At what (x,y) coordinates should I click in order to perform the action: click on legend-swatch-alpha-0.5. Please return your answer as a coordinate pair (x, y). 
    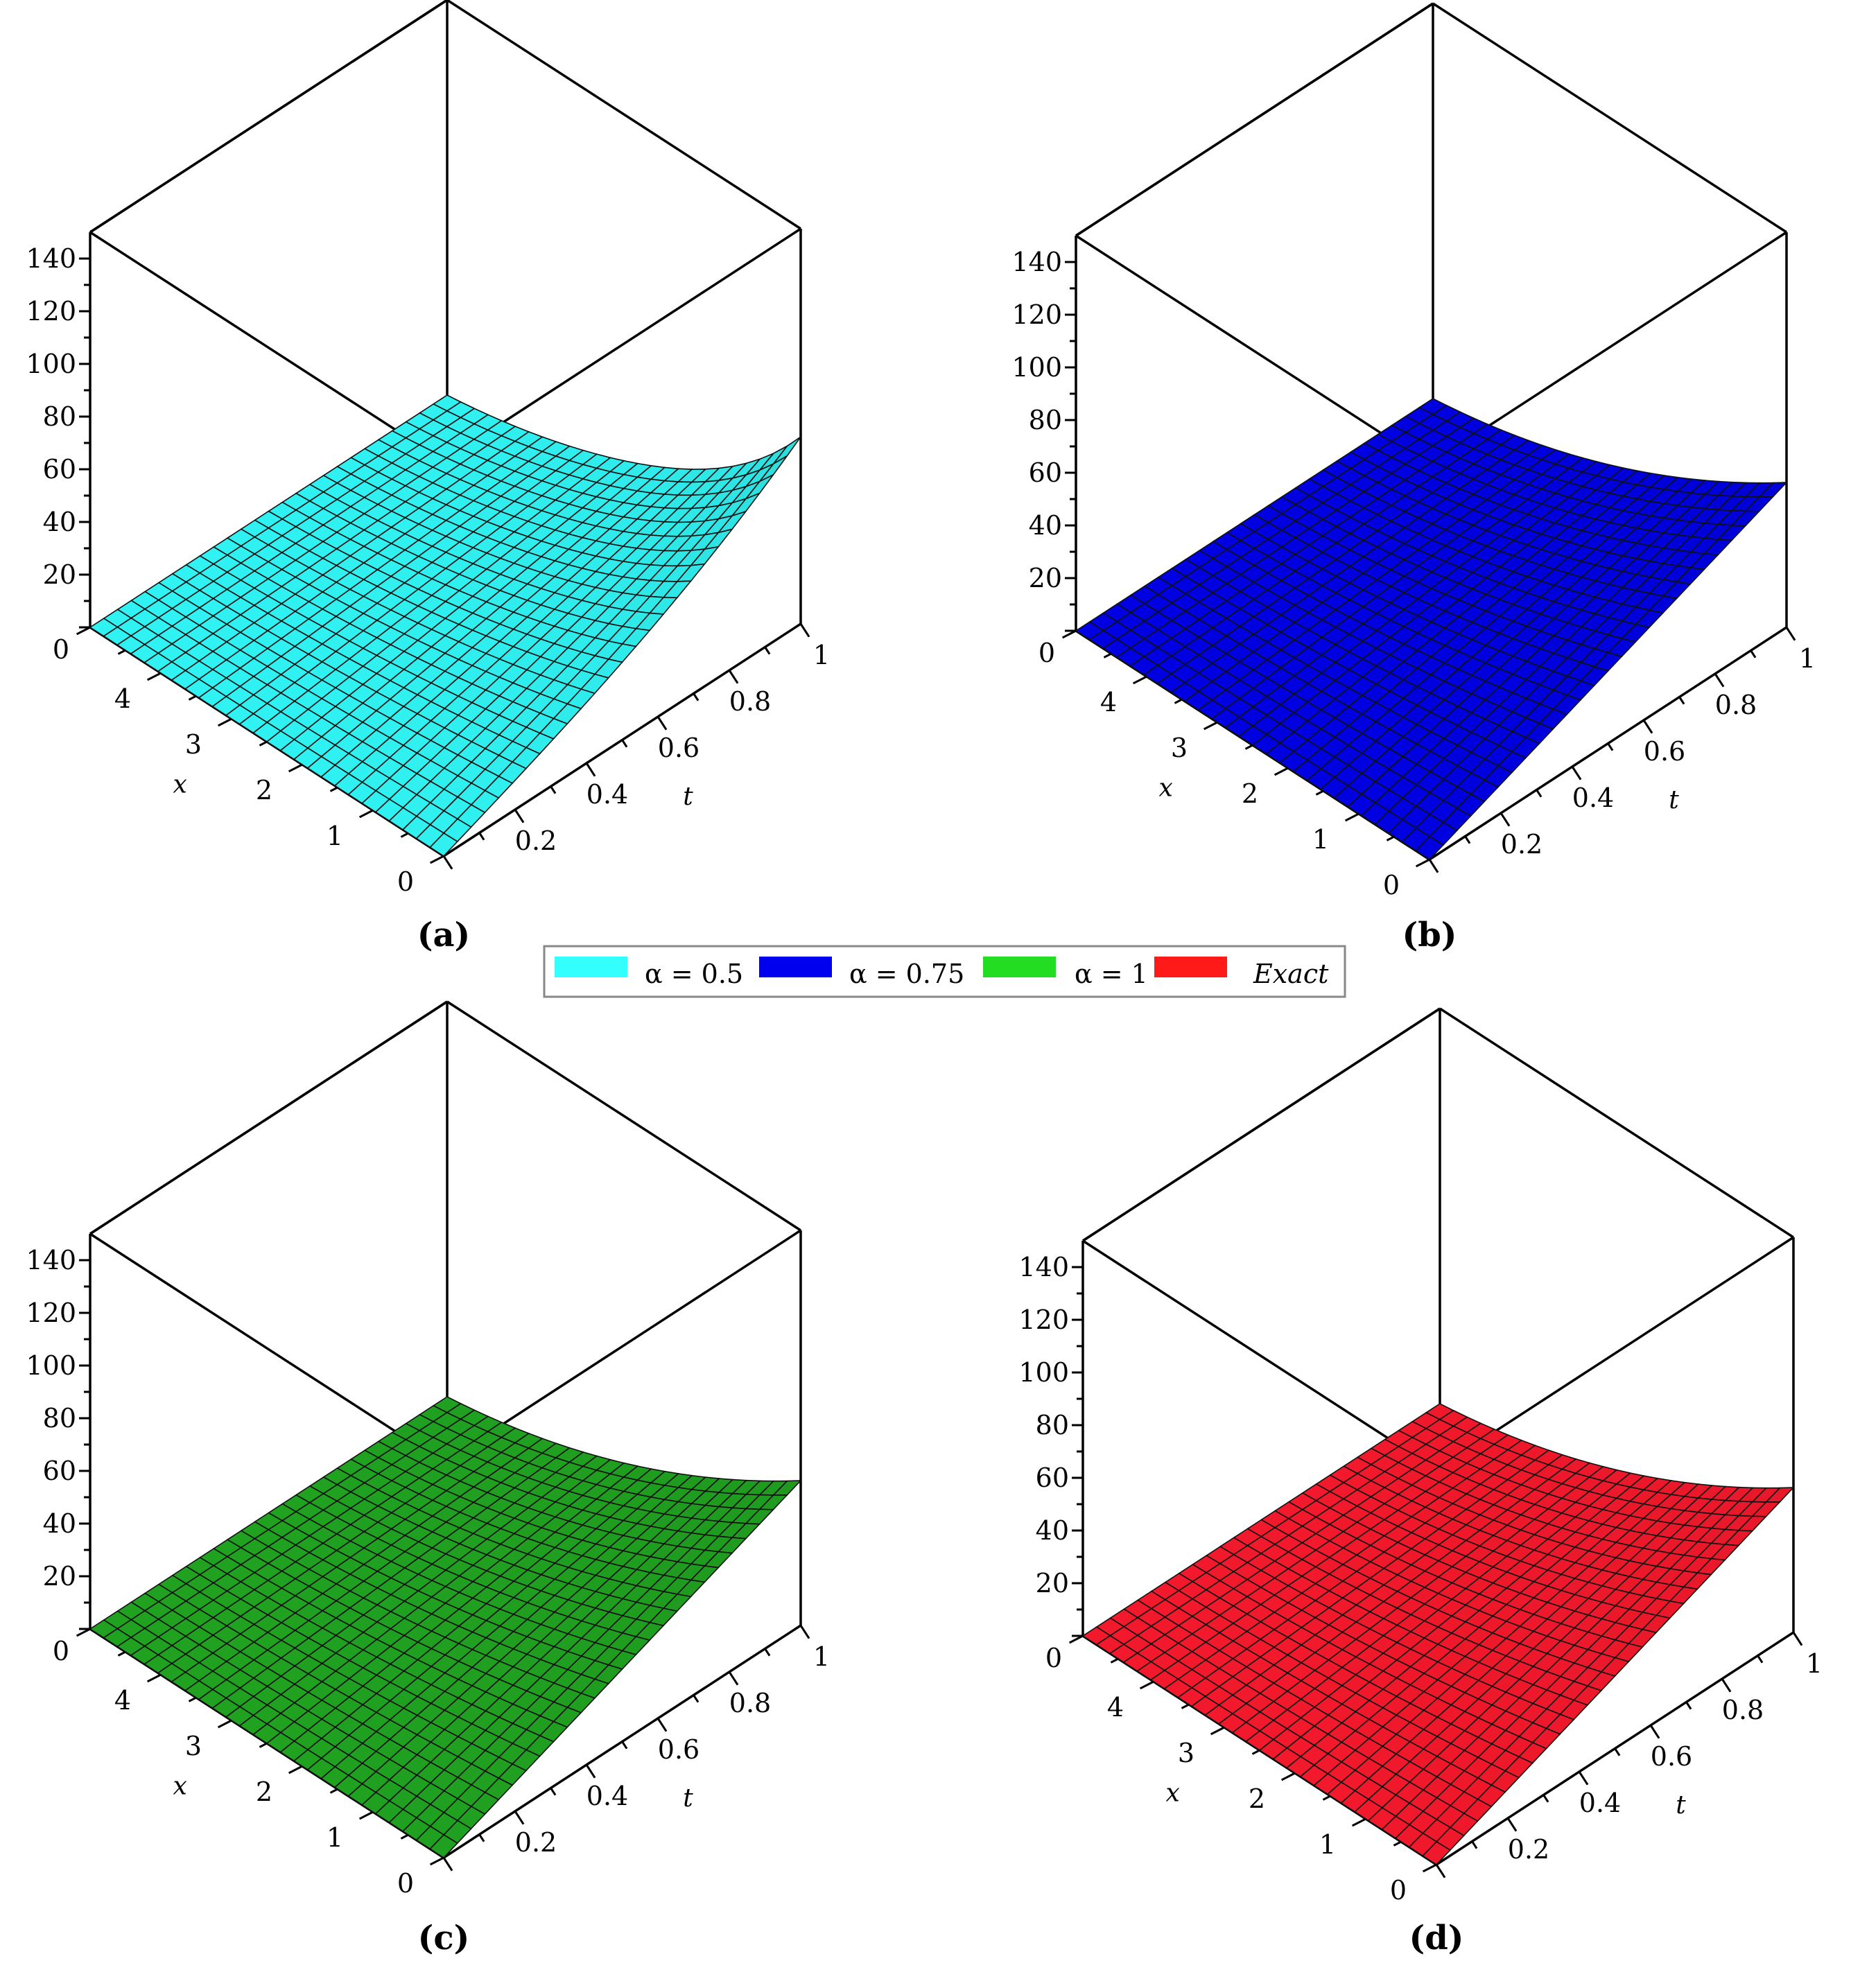
    Looking at the image, I should click on (591, 967).